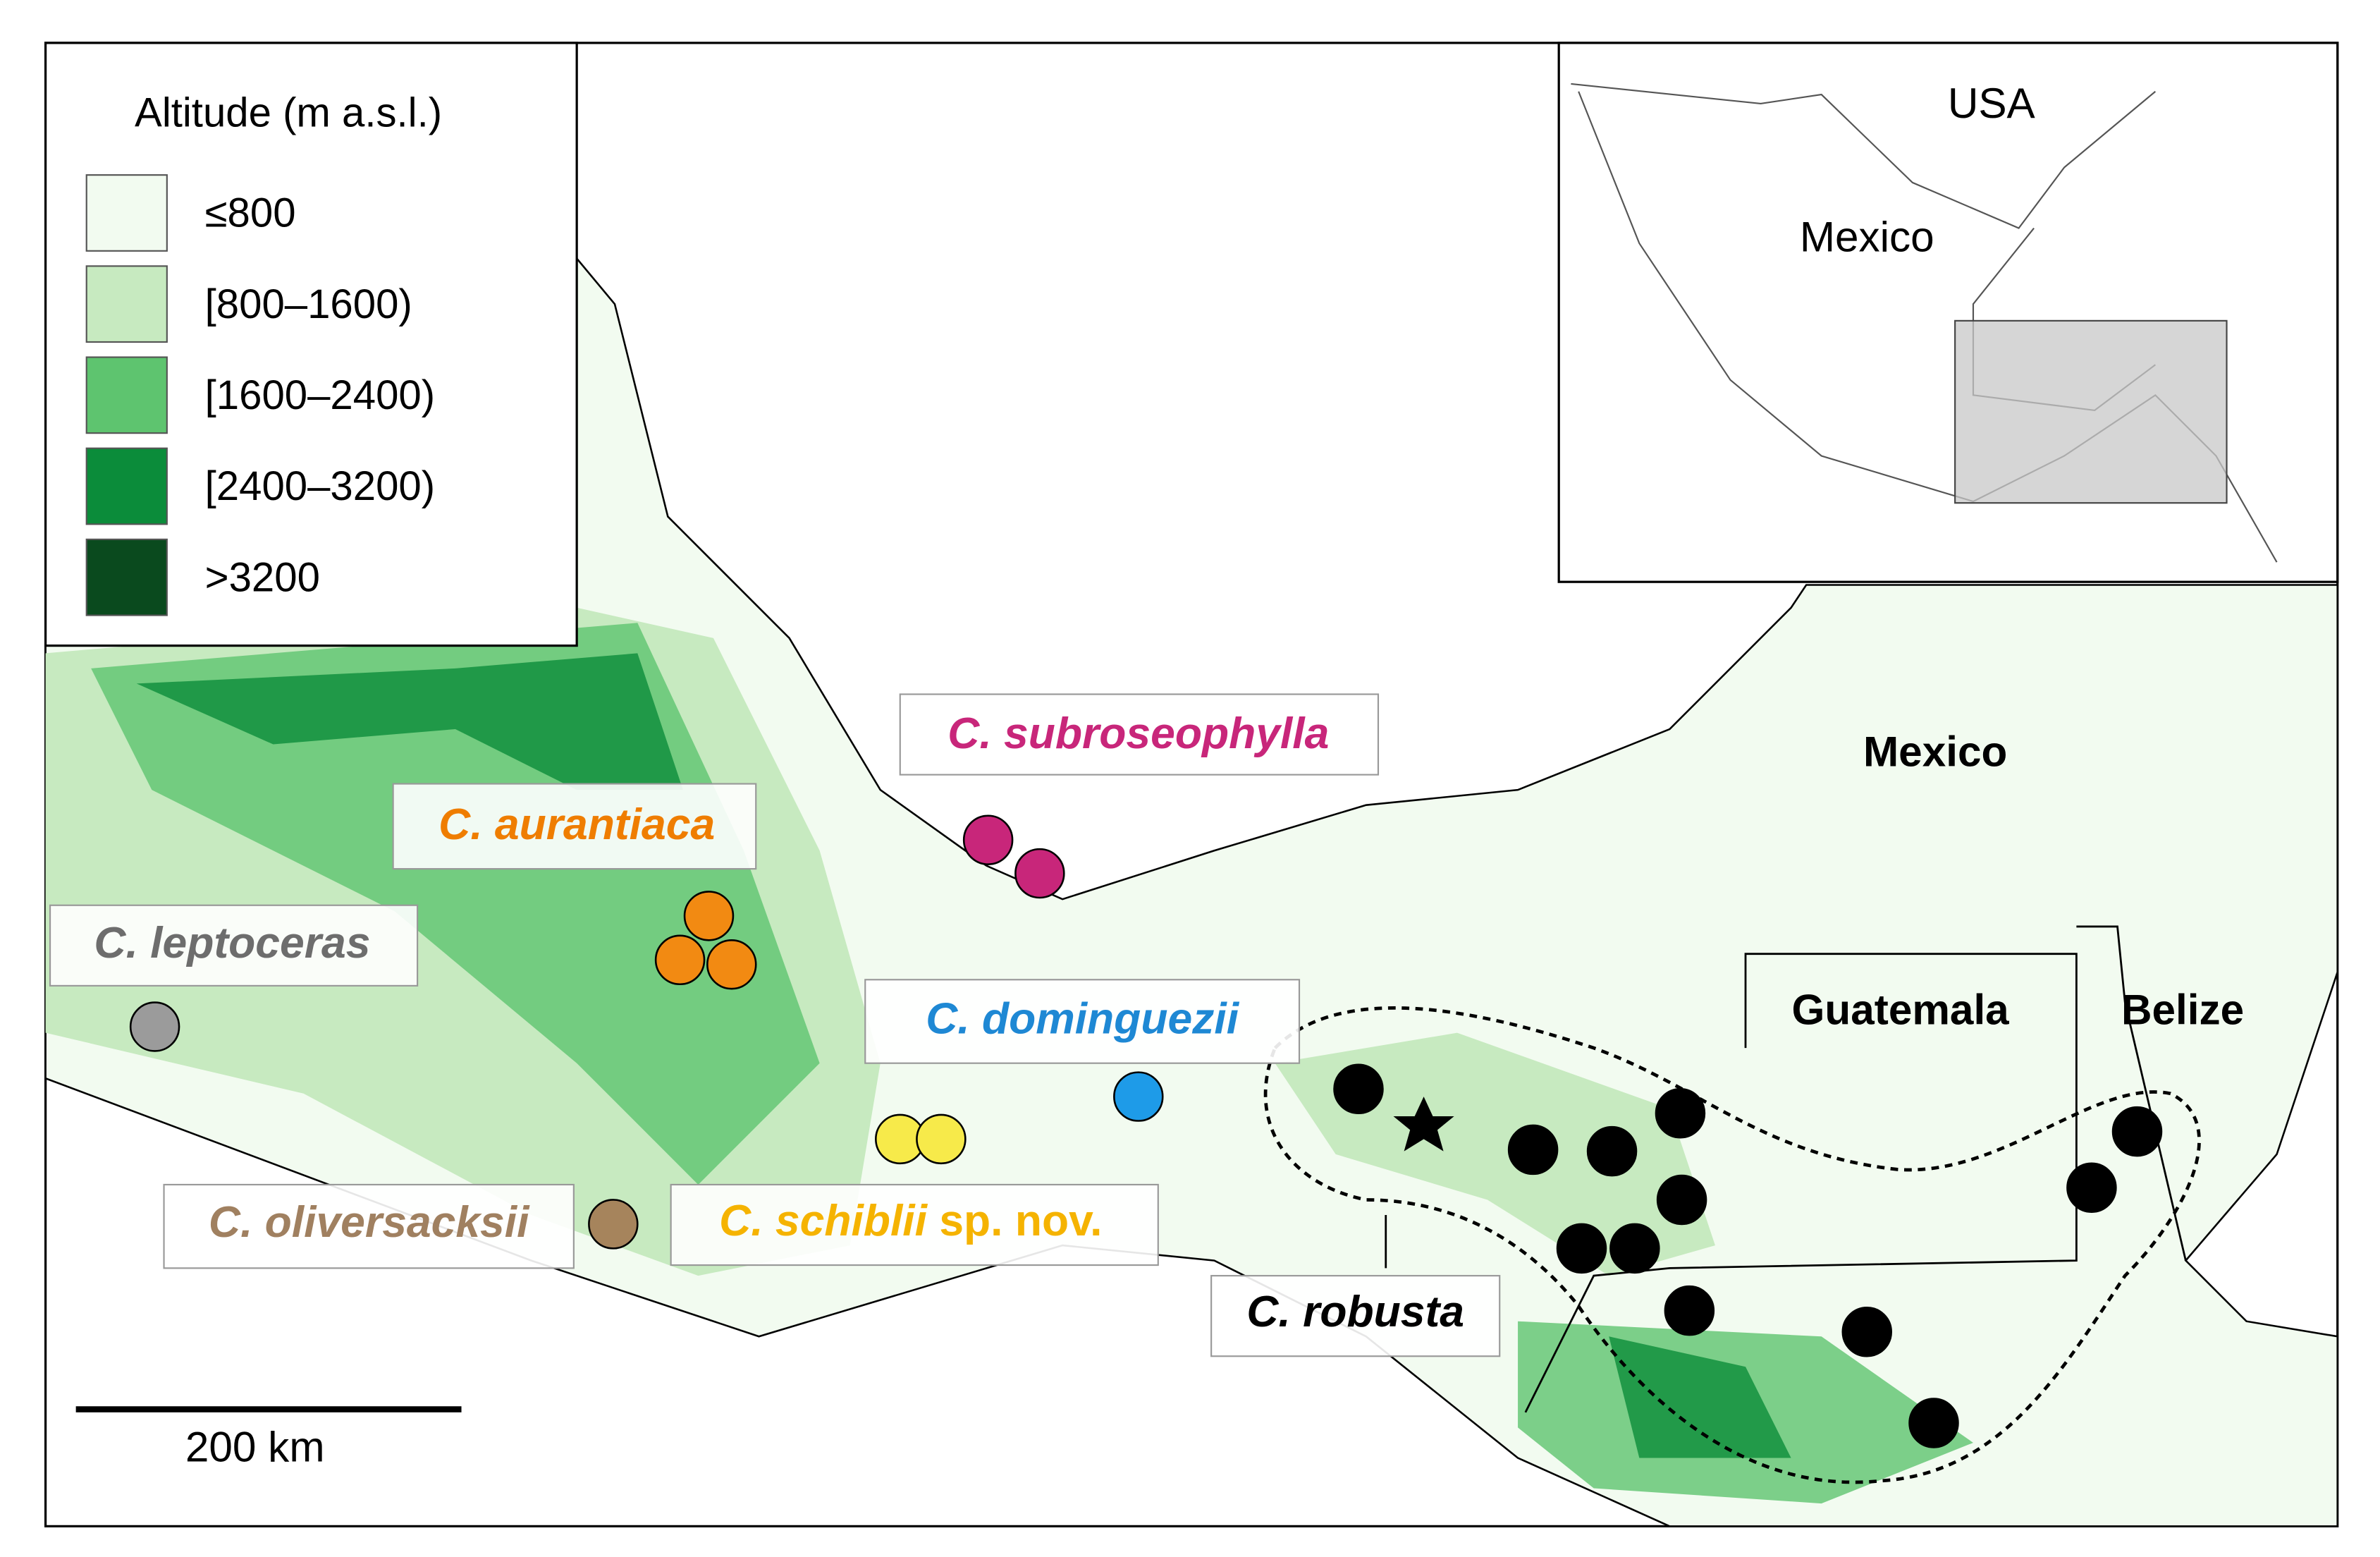 The image size is (2380, 1557). I want to click on species-name: C. aurantiaca, so click(577, 824).